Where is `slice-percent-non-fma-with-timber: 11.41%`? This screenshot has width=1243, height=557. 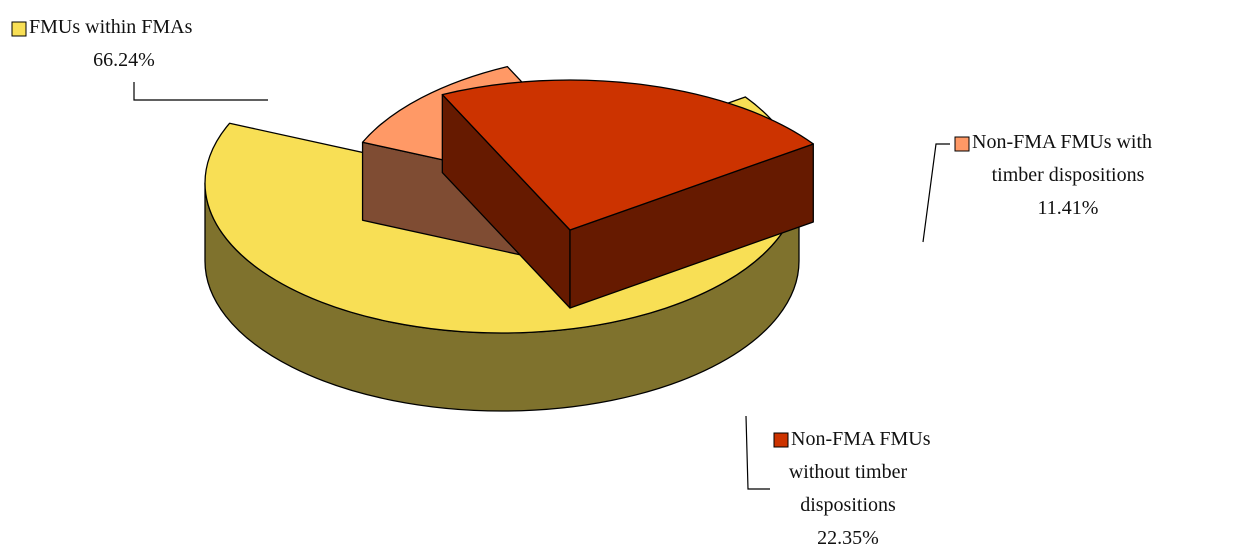 slice-percent-non-fma-with-timber: 11.41% is located at coordinates (1068, 208).